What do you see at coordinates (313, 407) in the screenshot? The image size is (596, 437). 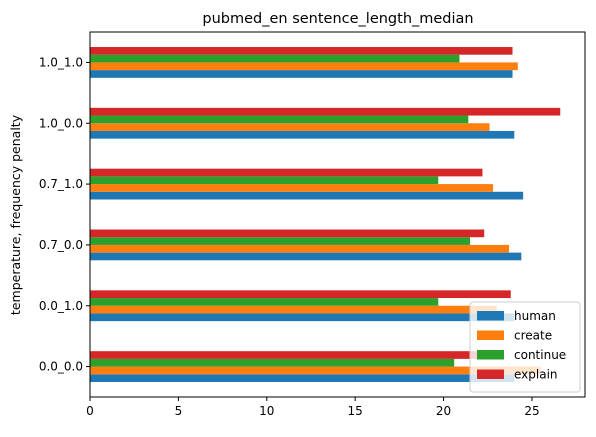 I see `x-ticks-group: 0 5 10 15 20 25` at bounding box center [313, 407].